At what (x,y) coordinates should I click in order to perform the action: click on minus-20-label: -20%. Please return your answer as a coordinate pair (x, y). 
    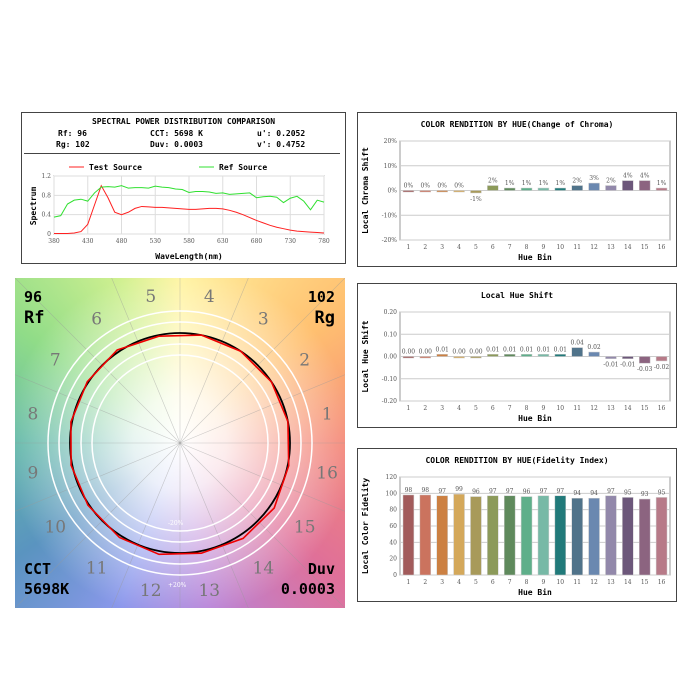
    Looking at the image, I should click on (176, 523).